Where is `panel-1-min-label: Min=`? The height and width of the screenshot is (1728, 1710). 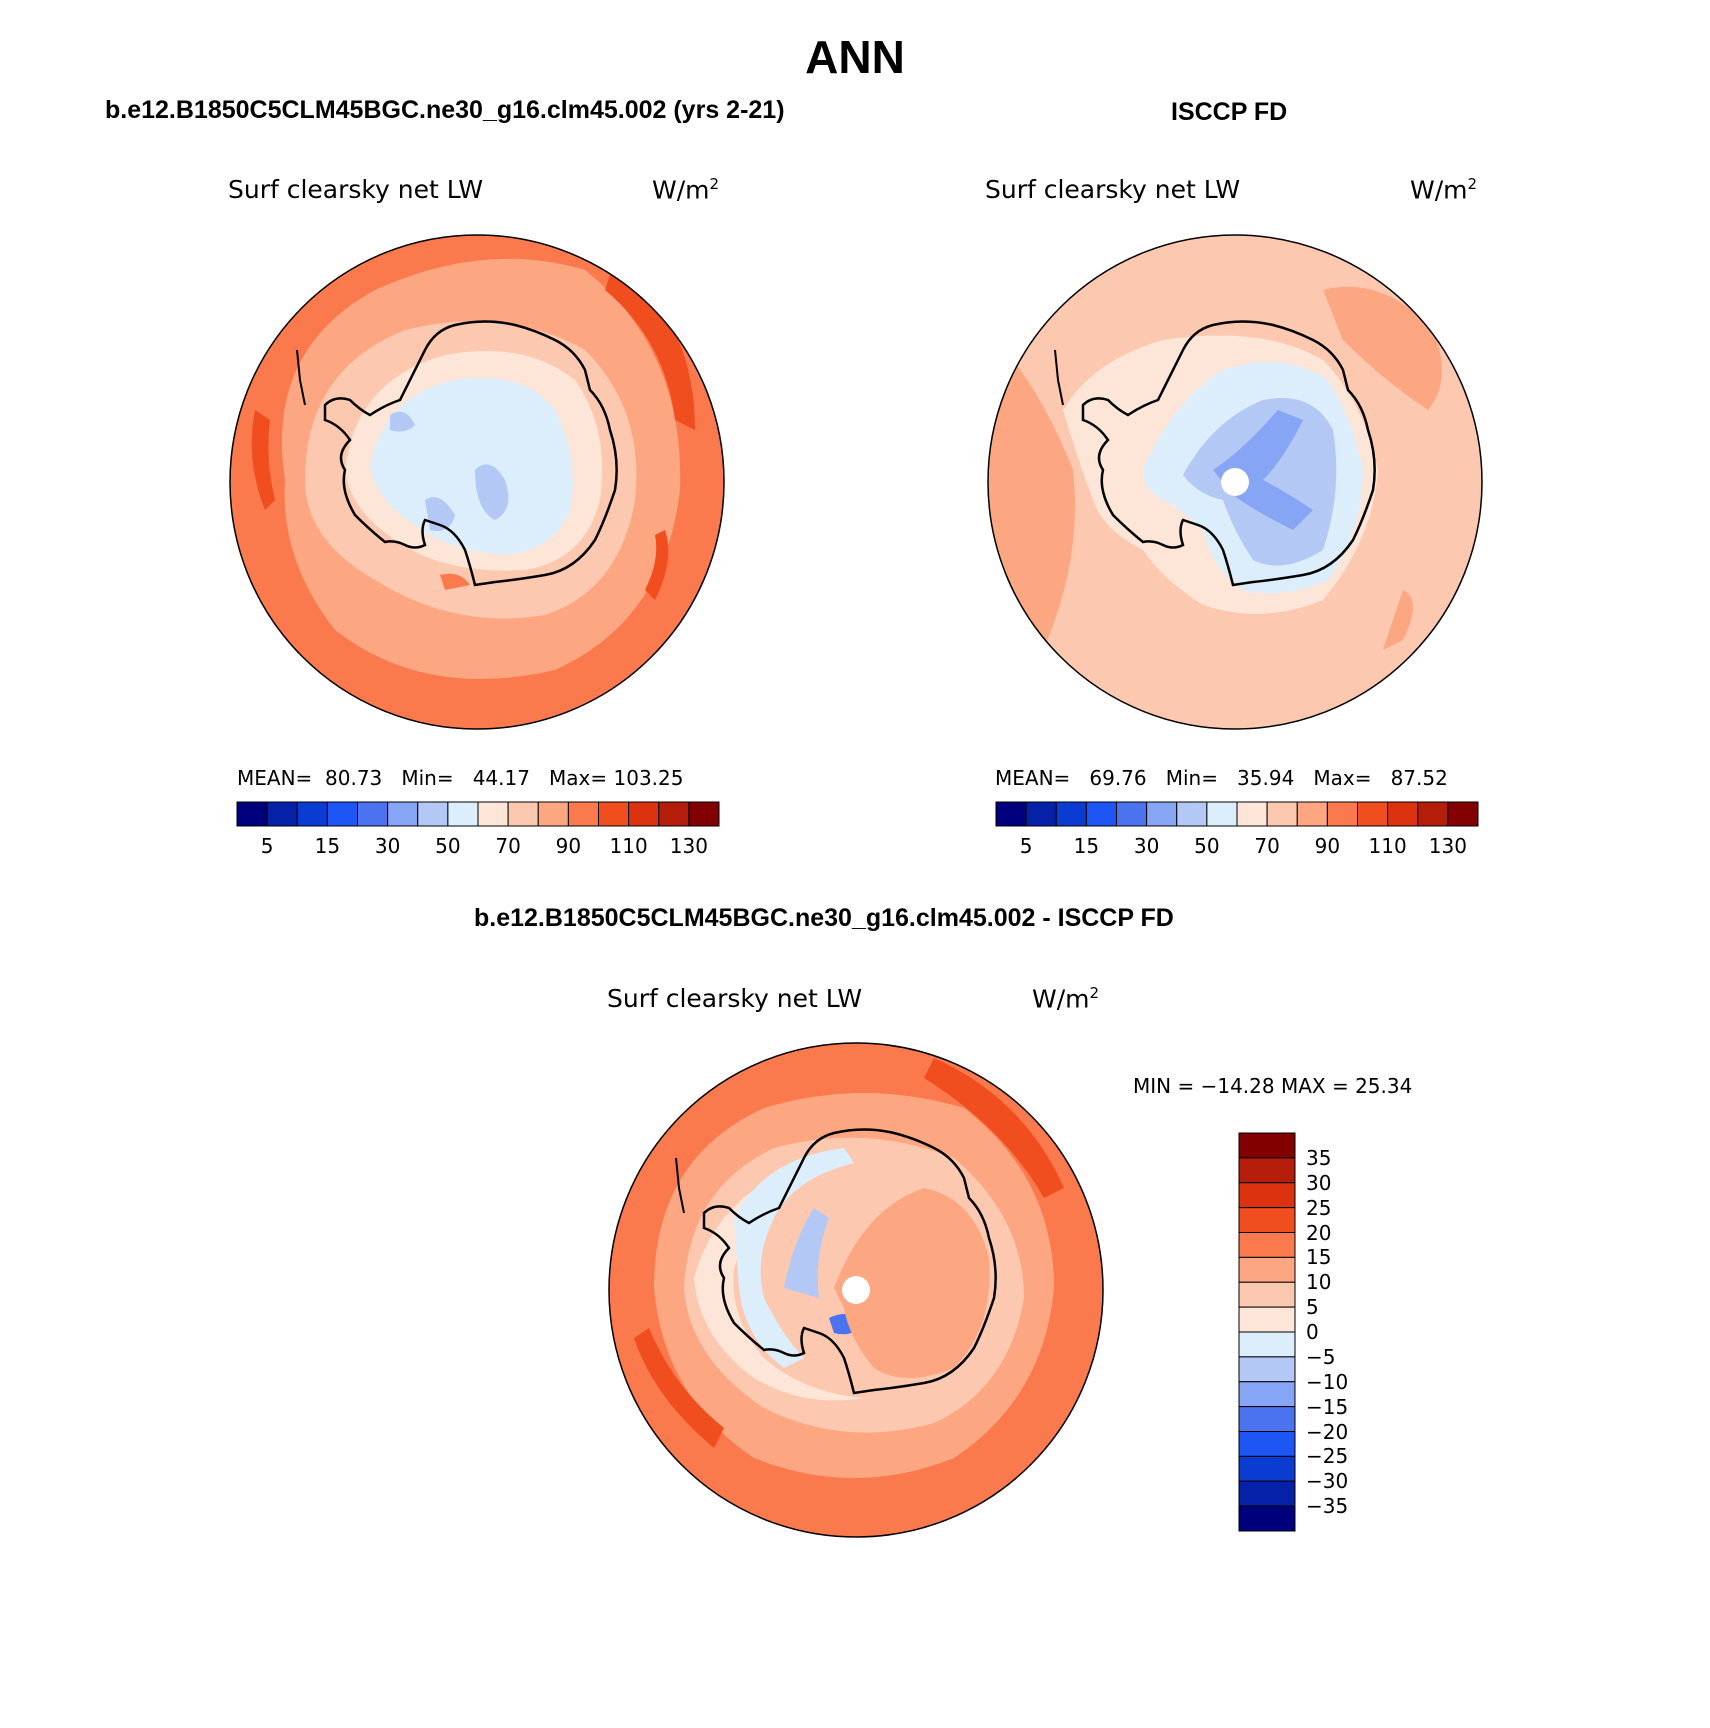
panel-1-min-label: Min= is located at coordinates (427, 778).